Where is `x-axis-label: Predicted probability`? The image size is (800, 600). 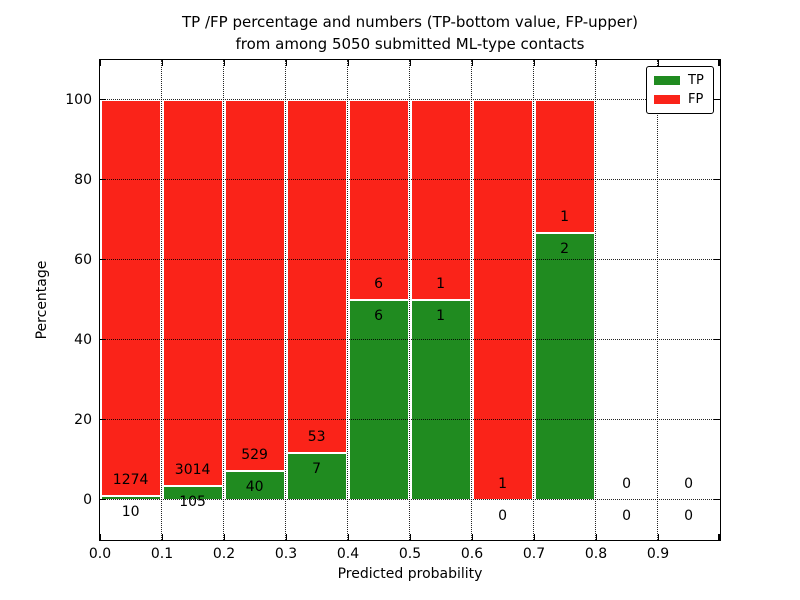
x-axis-label: Predicted probability is located at coordinates (410, 574).